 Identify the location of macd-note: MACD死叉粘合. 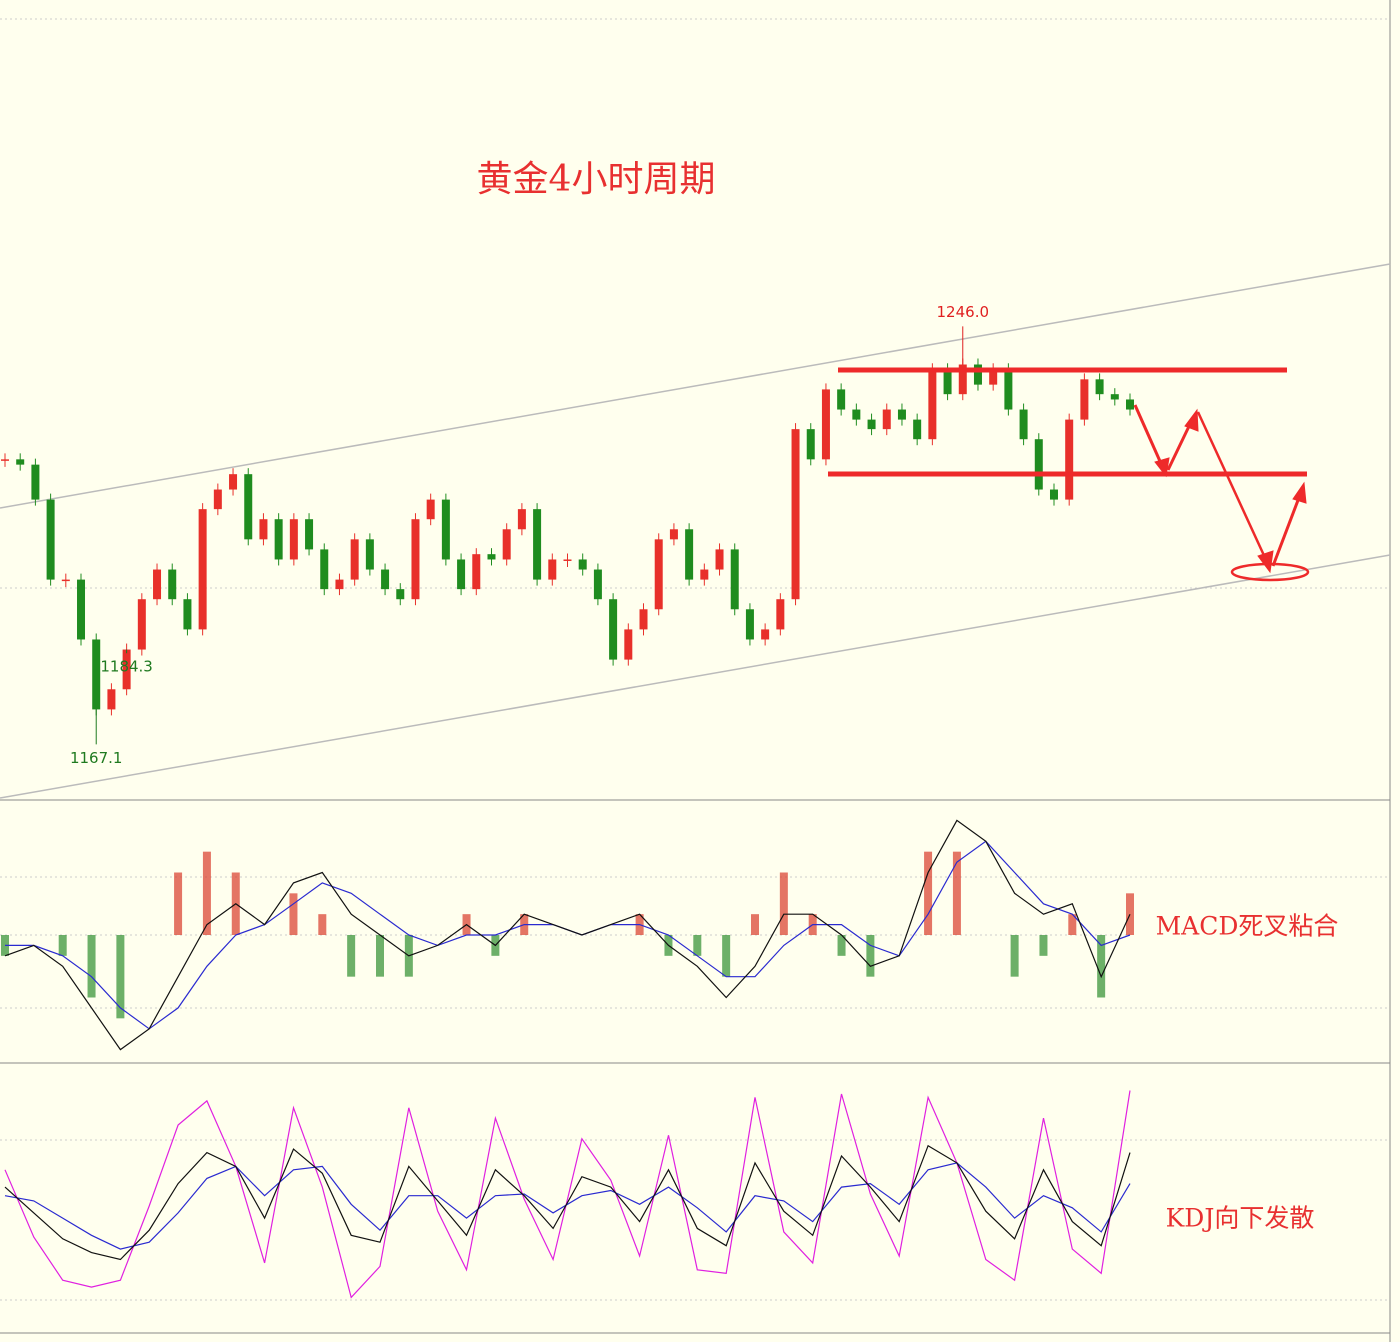
(1247, 926).